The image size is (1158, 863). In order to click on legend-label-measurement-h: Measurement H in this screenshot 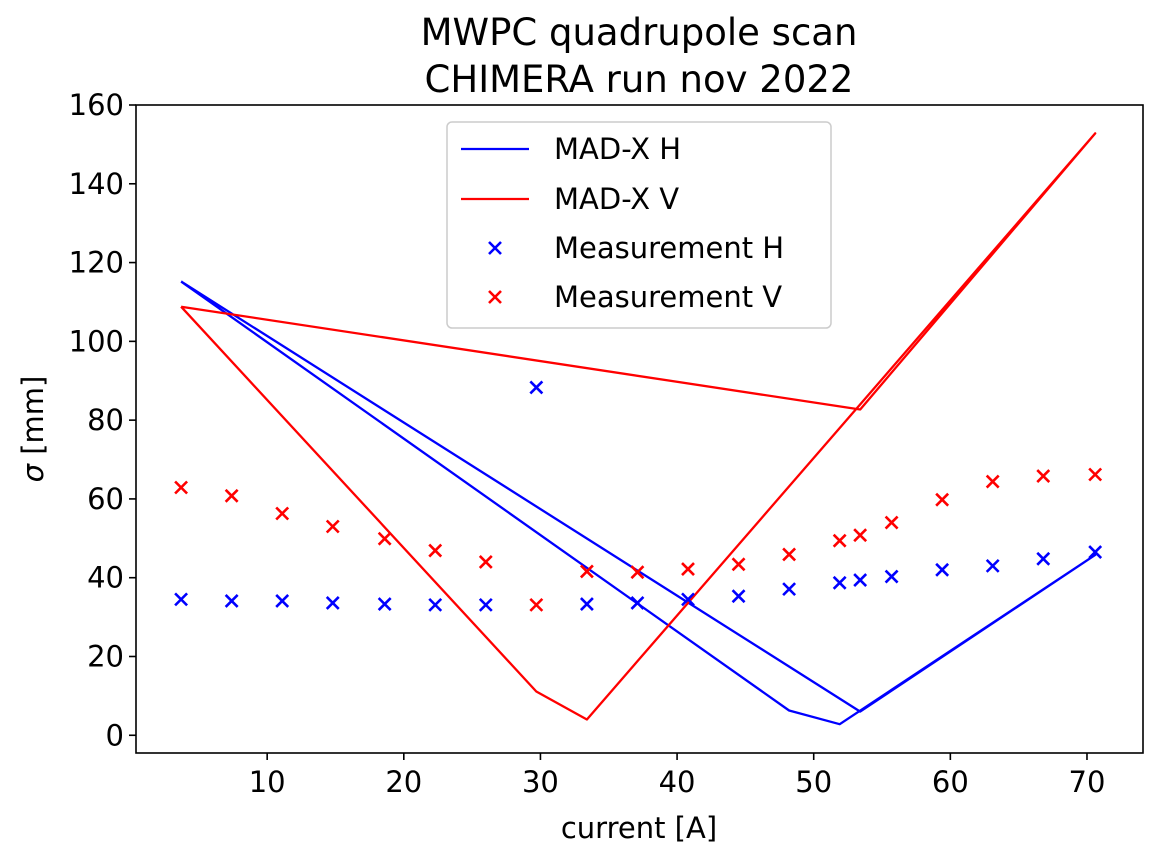, I will do `click(669, 248)`.